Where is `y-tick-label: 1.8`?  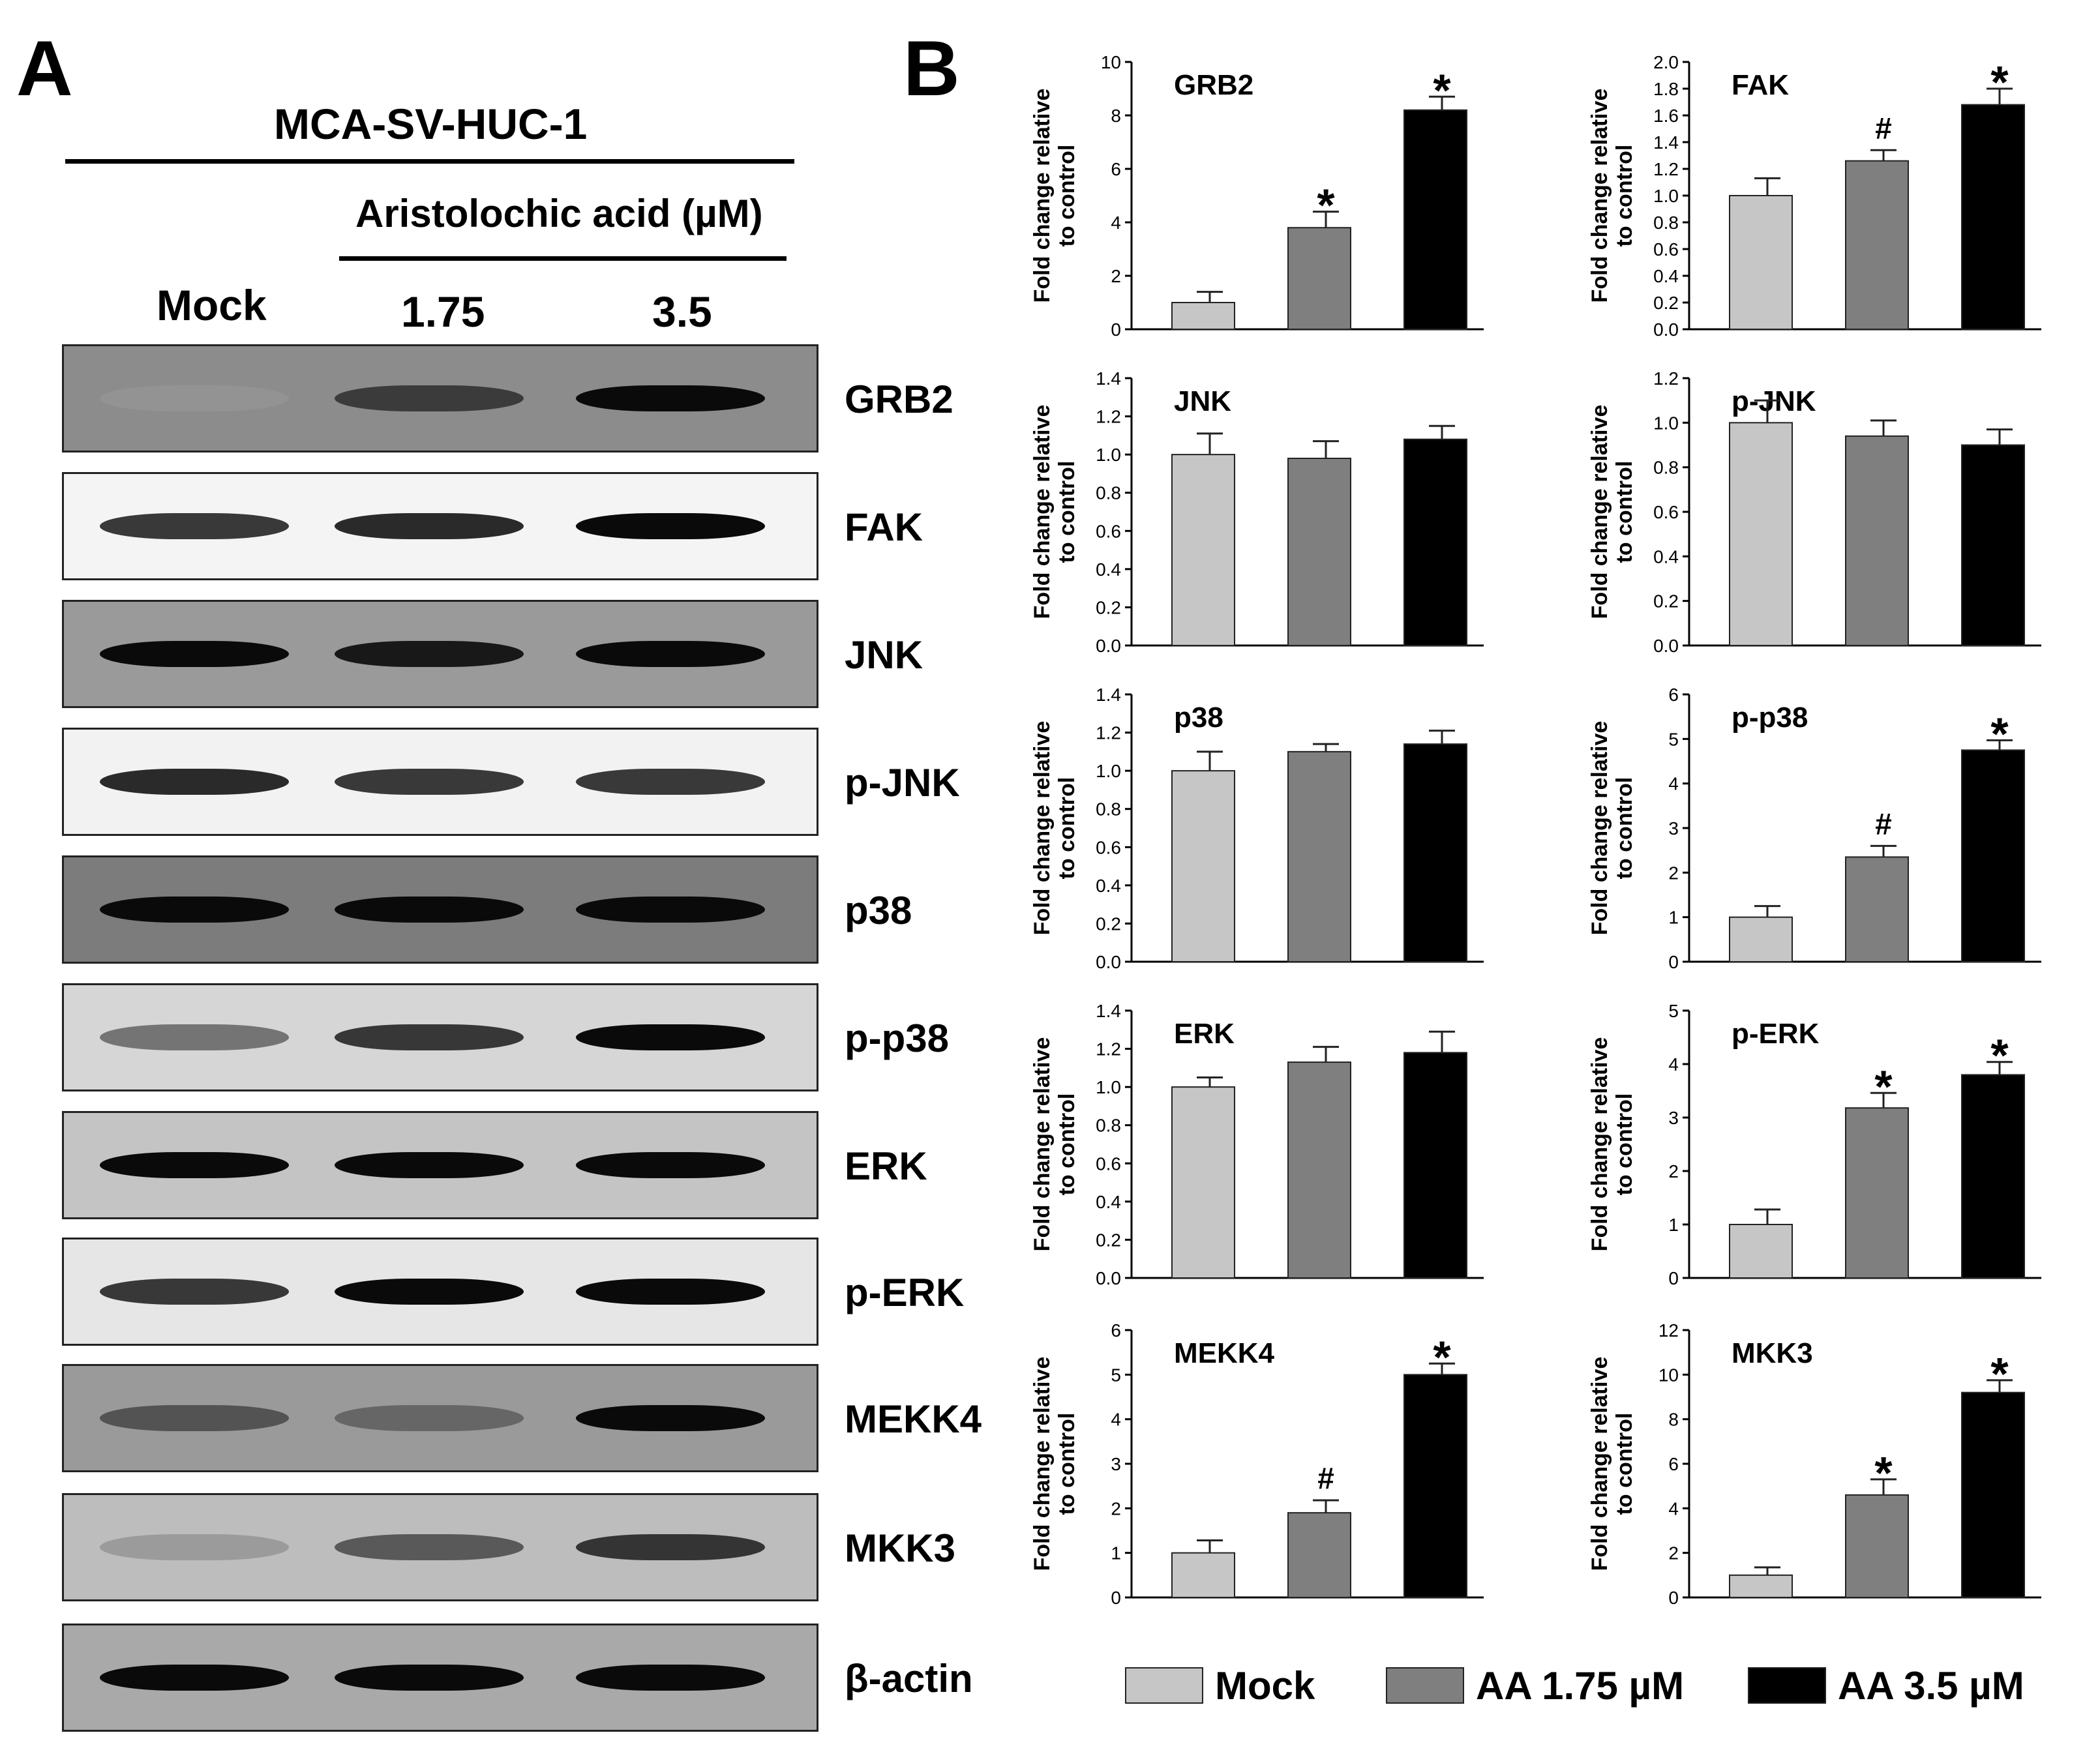
y-tick-label: 1.8 is located at coordinates (1666, 89).